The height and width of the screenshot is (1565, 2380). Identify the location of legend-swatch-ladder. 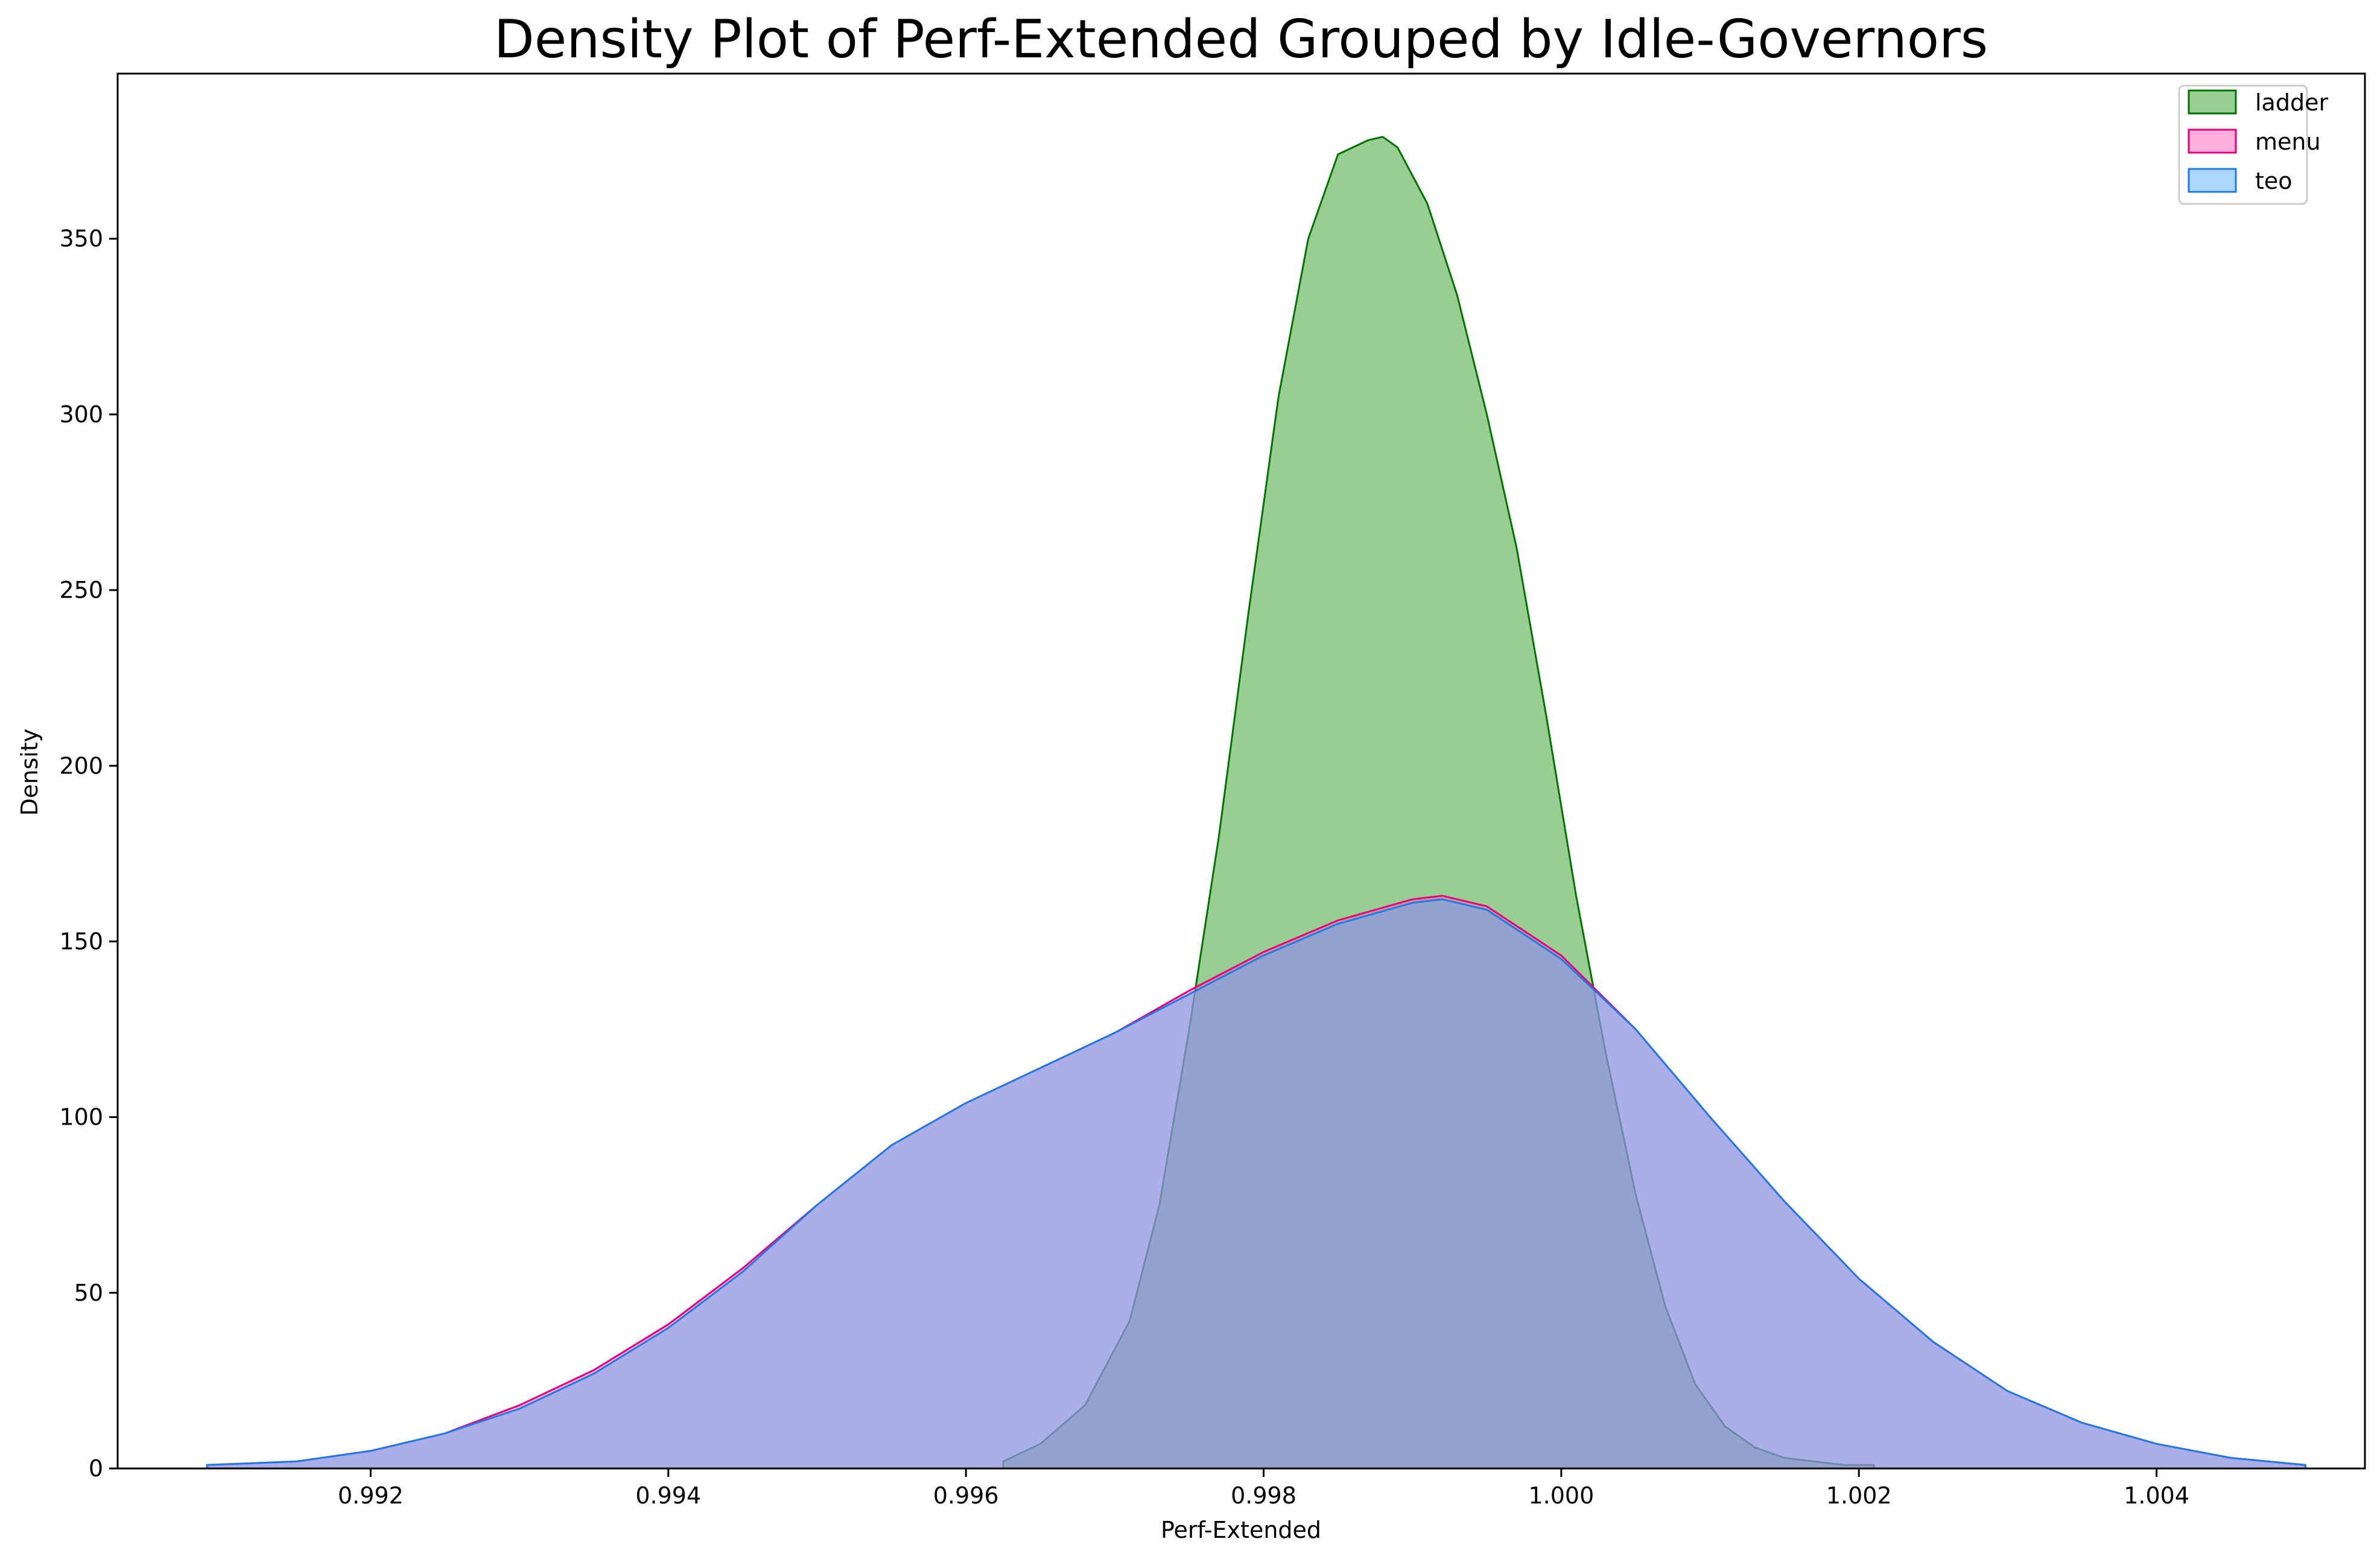
(2213, 102).